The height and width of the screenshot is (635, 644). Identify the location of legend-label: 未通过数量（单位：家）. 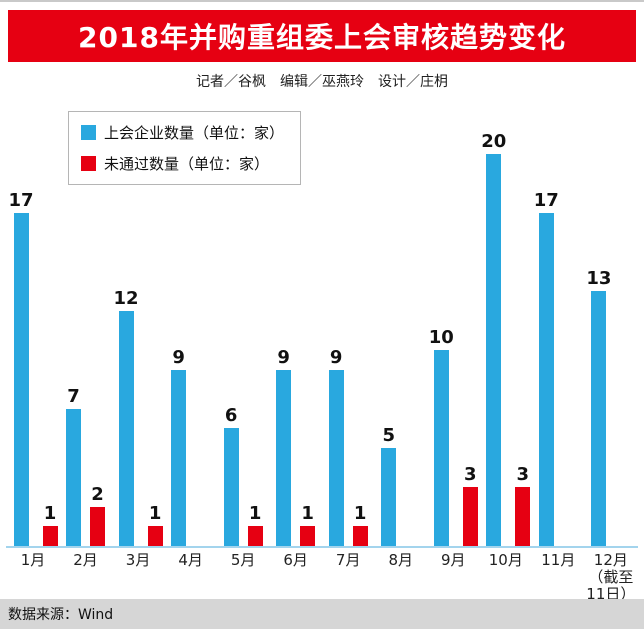
(187, 164).